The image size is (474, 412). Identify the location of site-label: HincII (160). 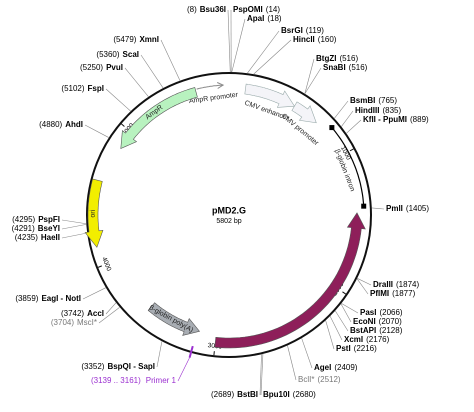
(315, 39).